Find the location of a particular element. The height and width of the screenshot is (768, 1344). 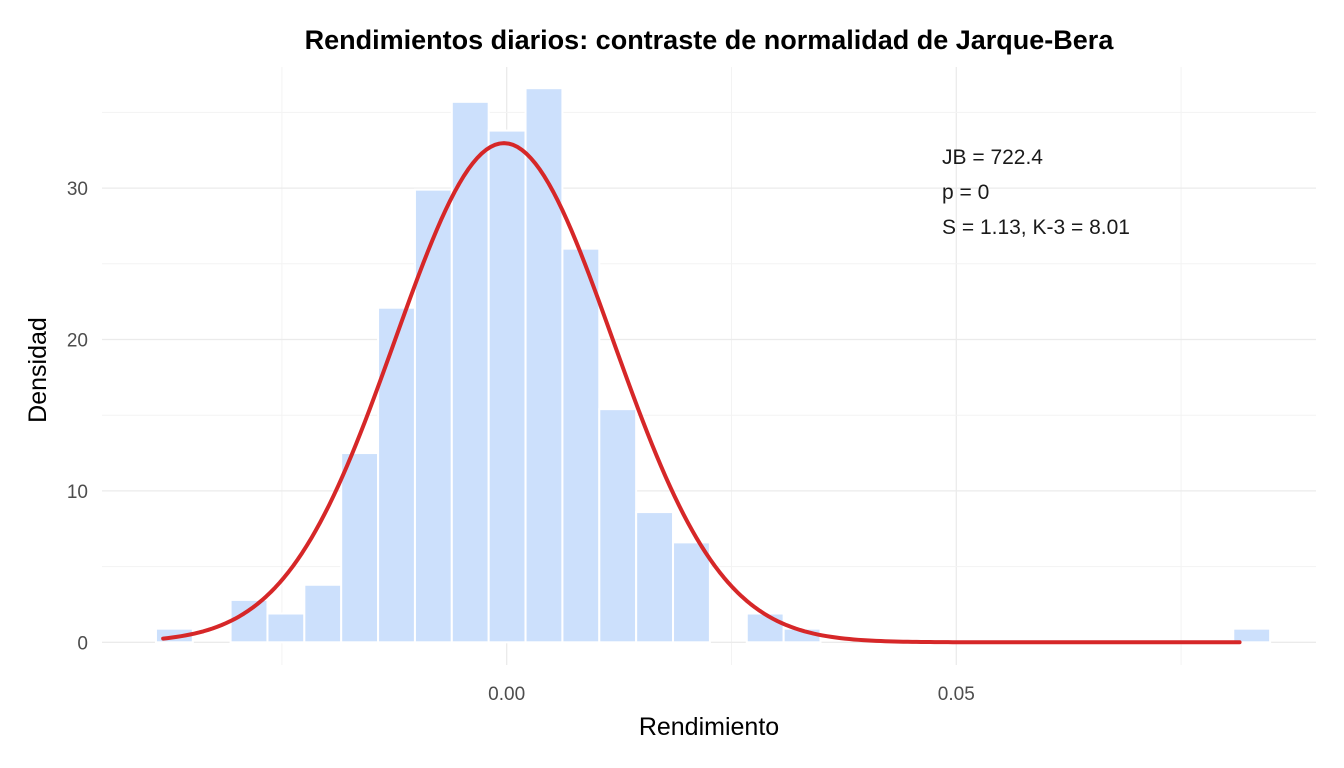

y-axis-label: Densidad is located at coordinates (38, 370).